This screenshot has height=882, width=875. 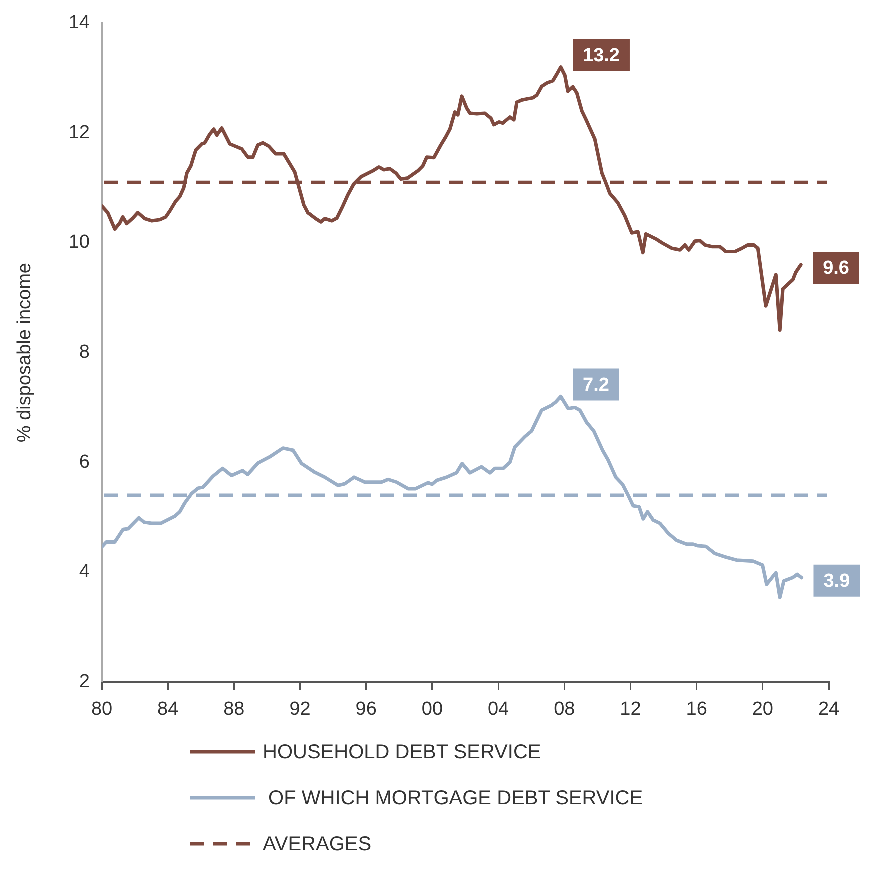 I want to click on data-label: 7.2, so click(x=596, y=385).